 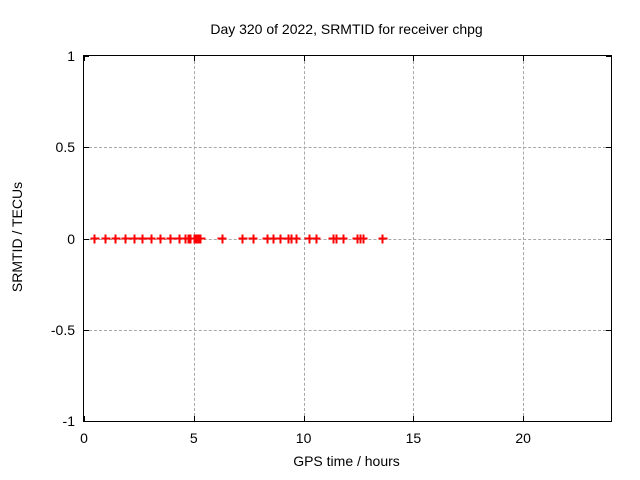 What do you see at coordinates (523, 438) in the screenshot?
I see `x-tick-label: 20` at bounding box center [523, 438].